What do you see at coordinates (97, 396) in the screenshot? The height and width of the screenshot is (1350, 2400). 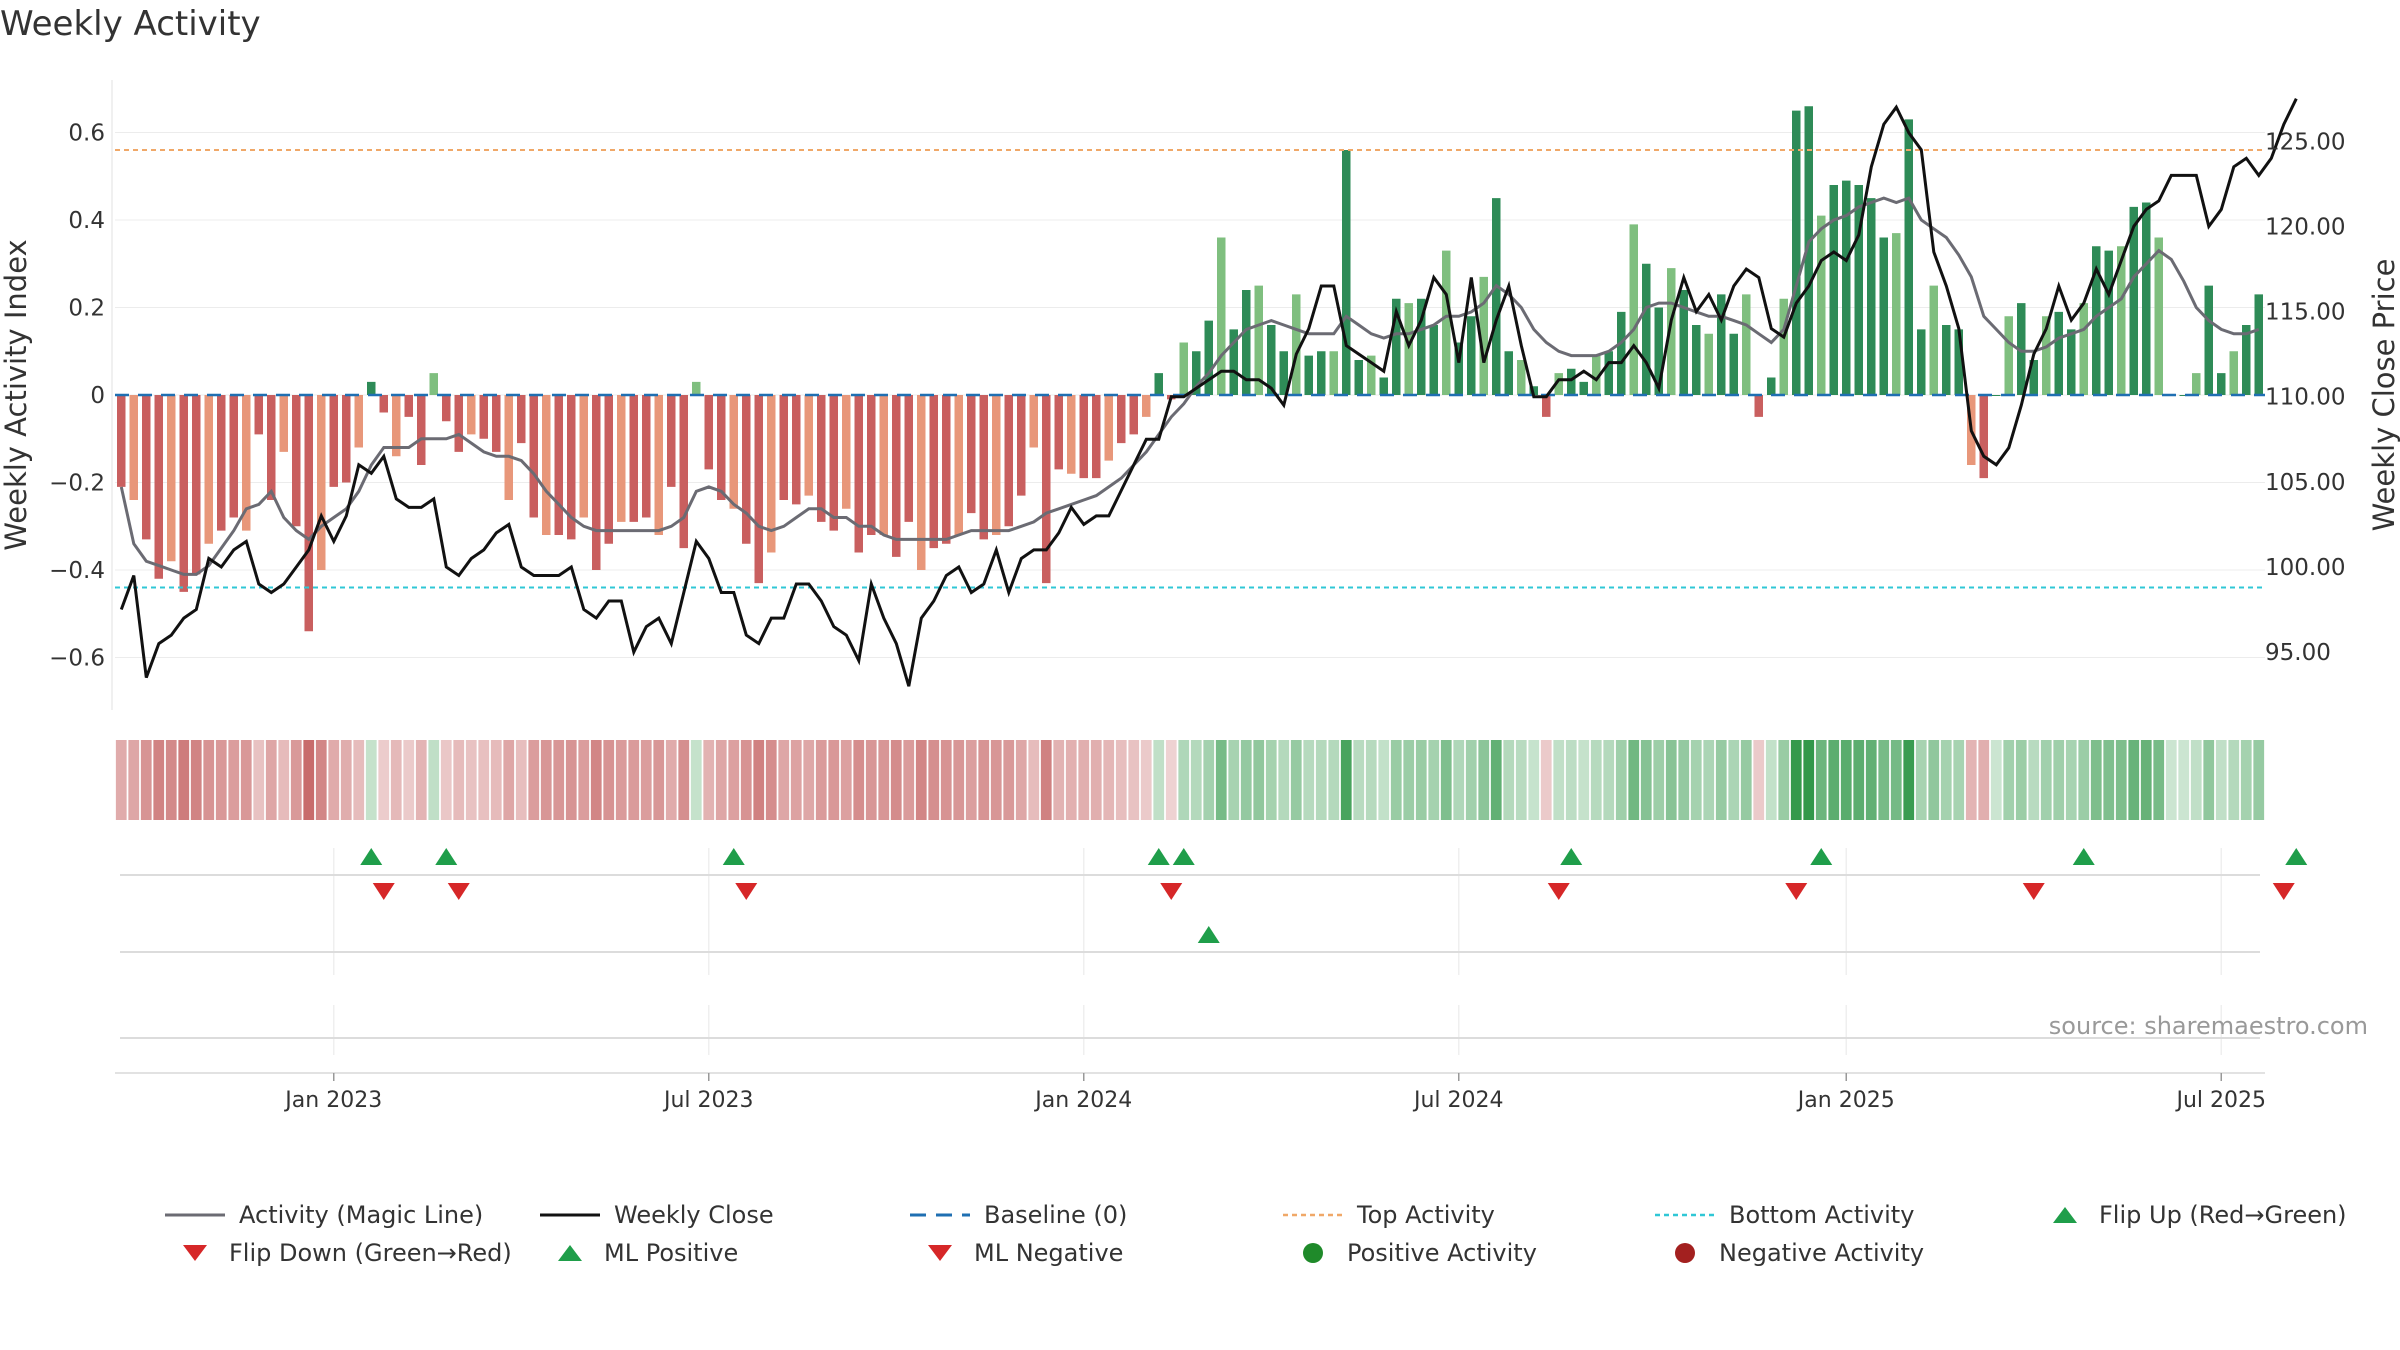 I see `y-tick-label: 0` at bounding box center [97, 396].